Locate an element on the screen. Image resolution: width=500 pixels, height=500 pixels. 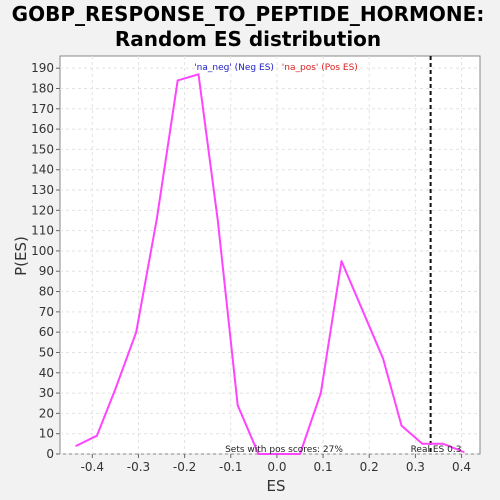
chart-title-line1: GOBP_RESPONSE_TO_PEPTIDE_HORMONE: is located at coordinates (248, 14).